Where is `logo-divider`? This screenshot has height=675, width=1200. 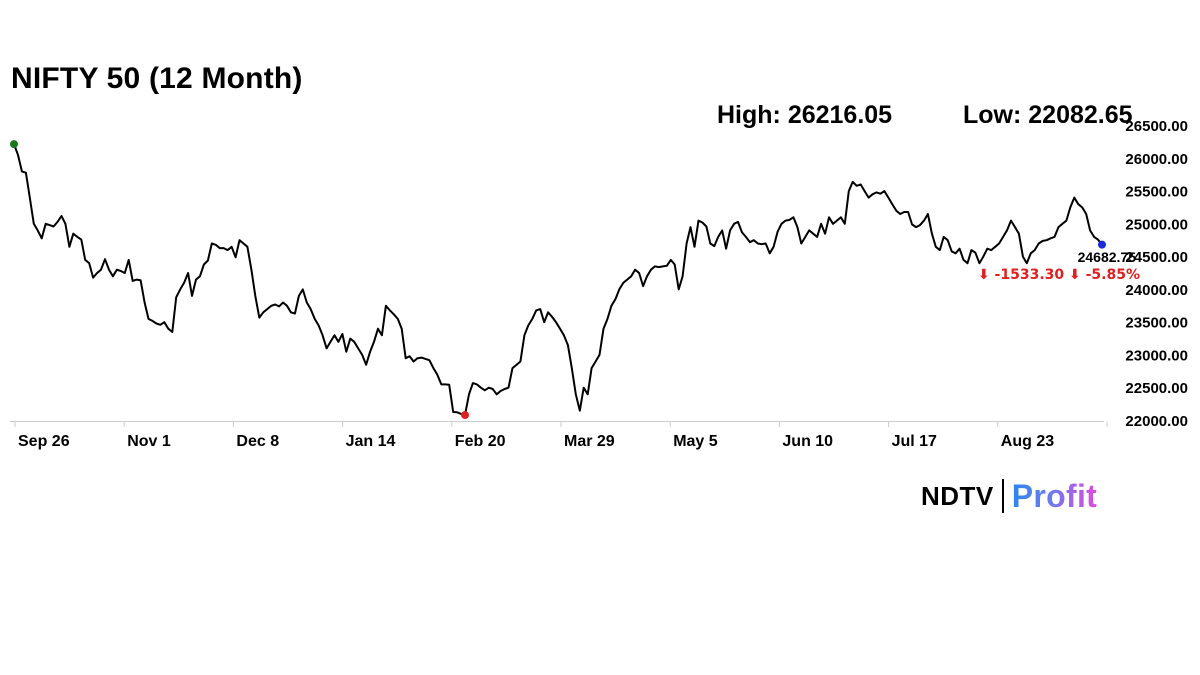
logo-divider is located at coordinates (1002, 496).